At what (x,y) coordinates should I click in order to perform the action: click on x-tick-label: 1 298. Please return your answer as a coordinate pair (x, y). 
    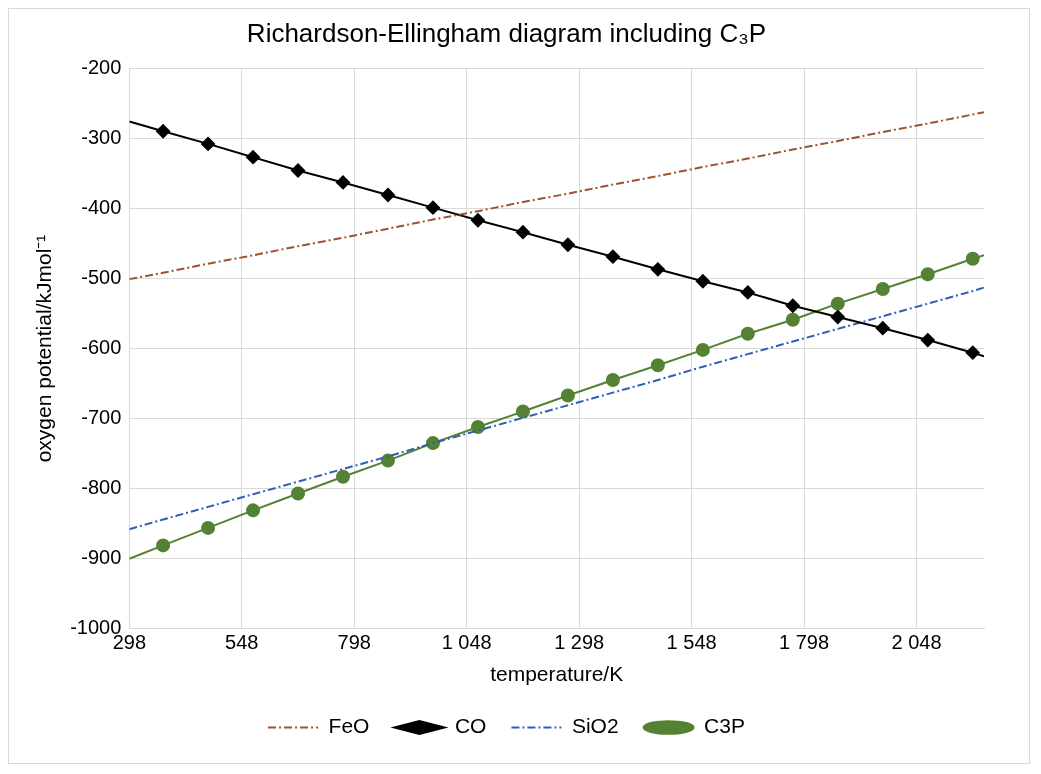
    Looking at the image, I should click on (579, 642).